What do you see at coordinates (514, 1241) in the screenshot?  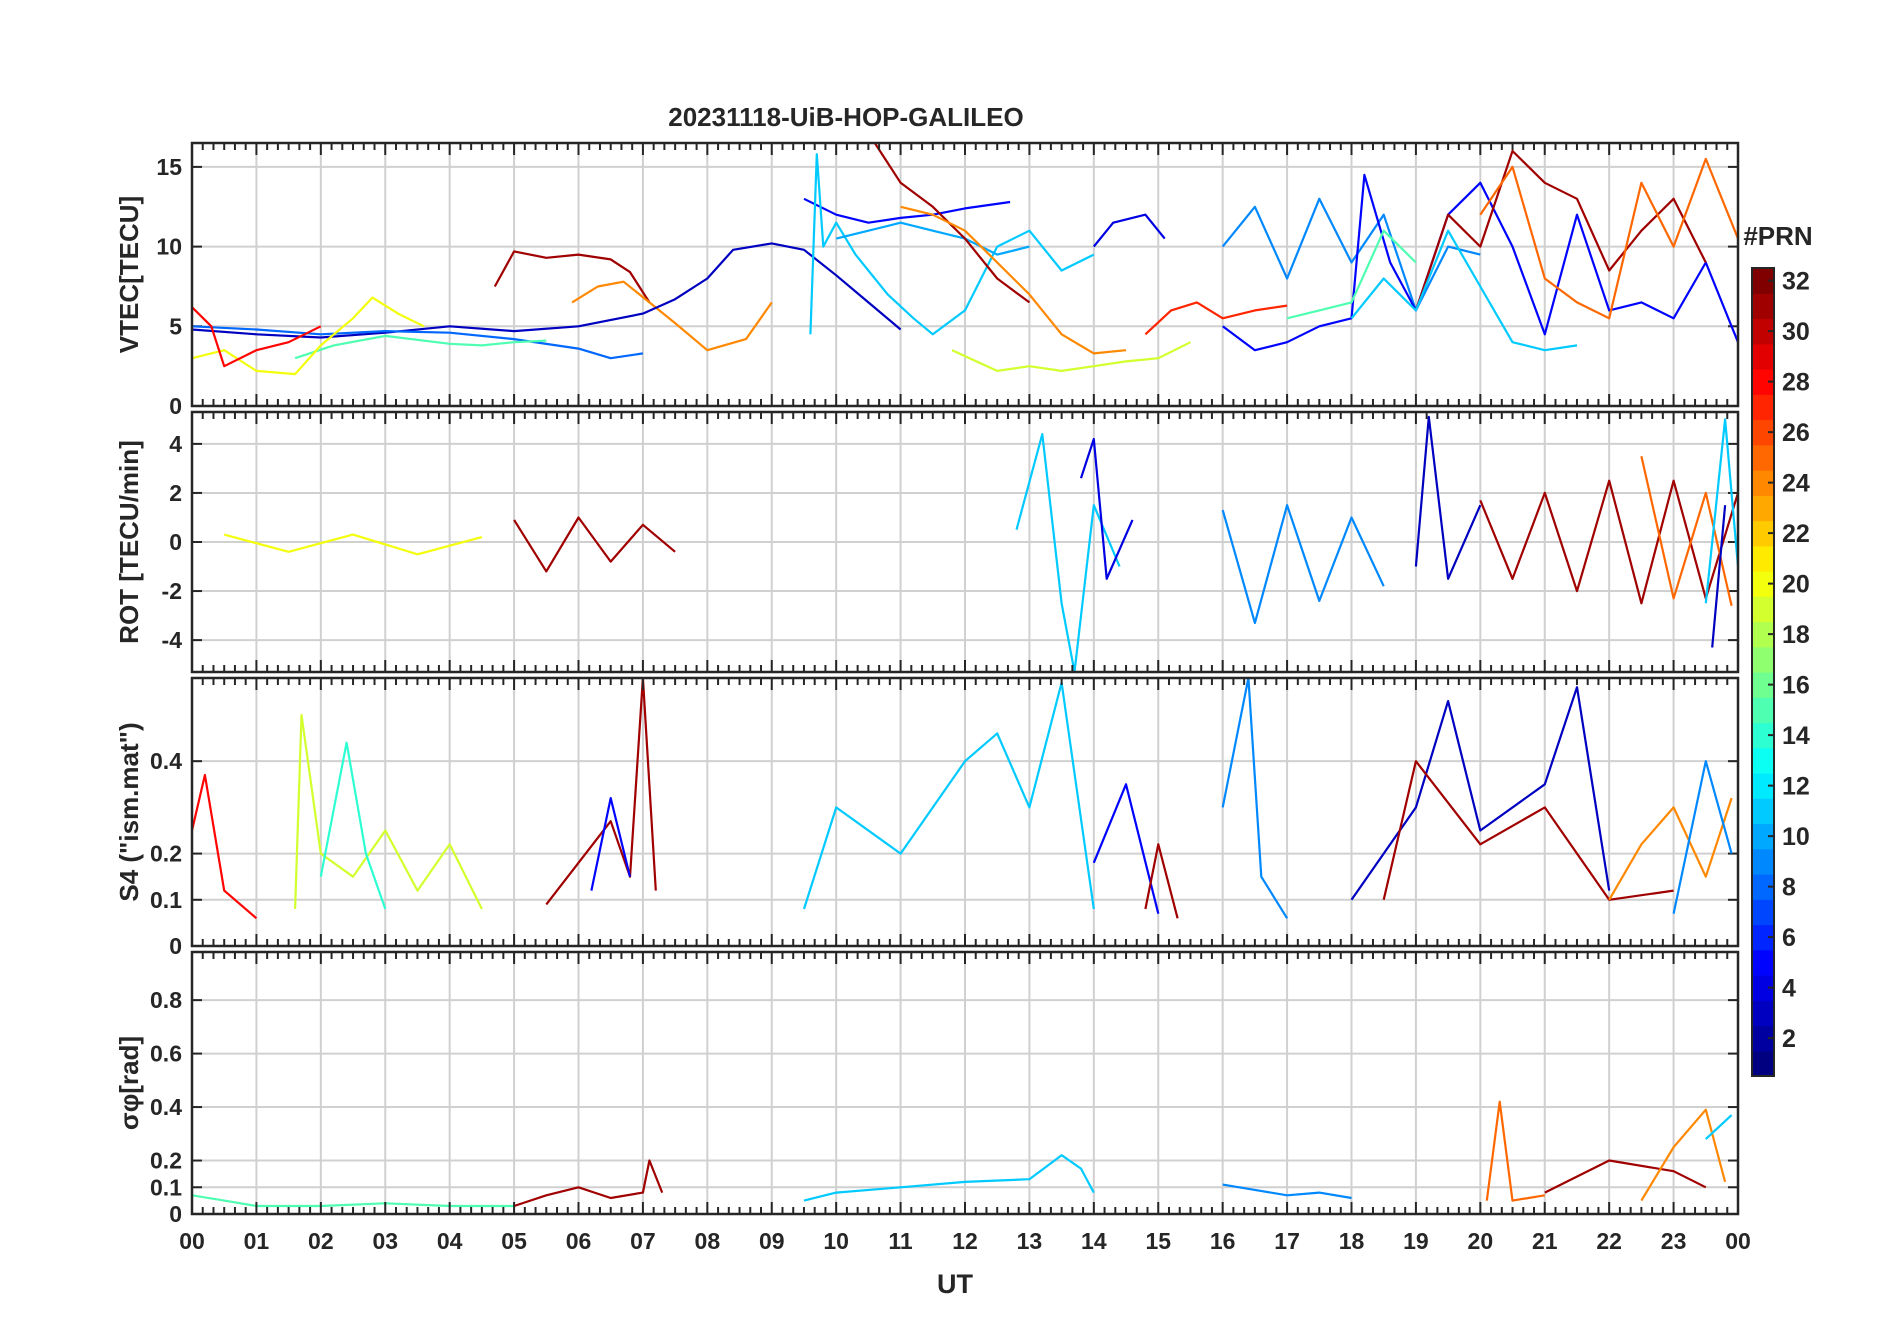 I see `x-tick-label: 05` at bounding box center [514, 1241].